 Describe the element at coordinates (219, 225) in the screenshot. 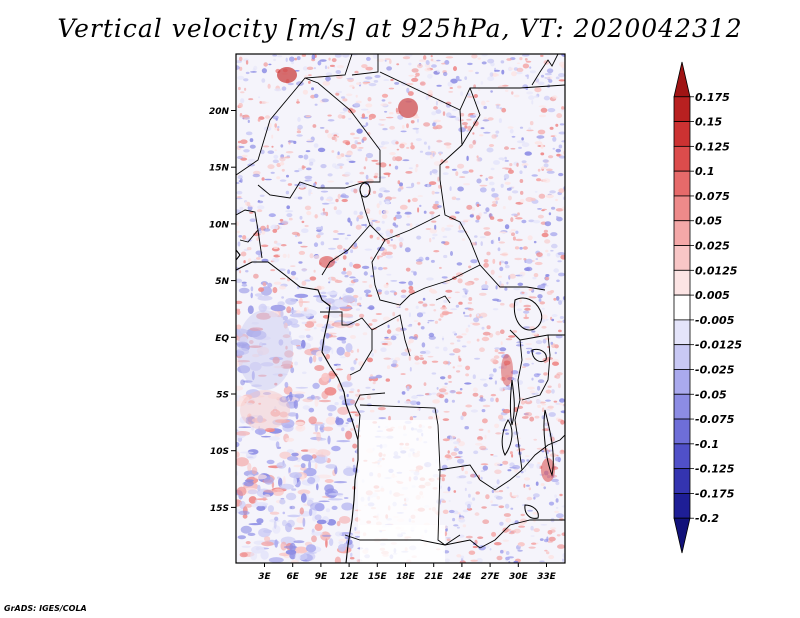

I see `lat-tick-label: 10N` at that location.